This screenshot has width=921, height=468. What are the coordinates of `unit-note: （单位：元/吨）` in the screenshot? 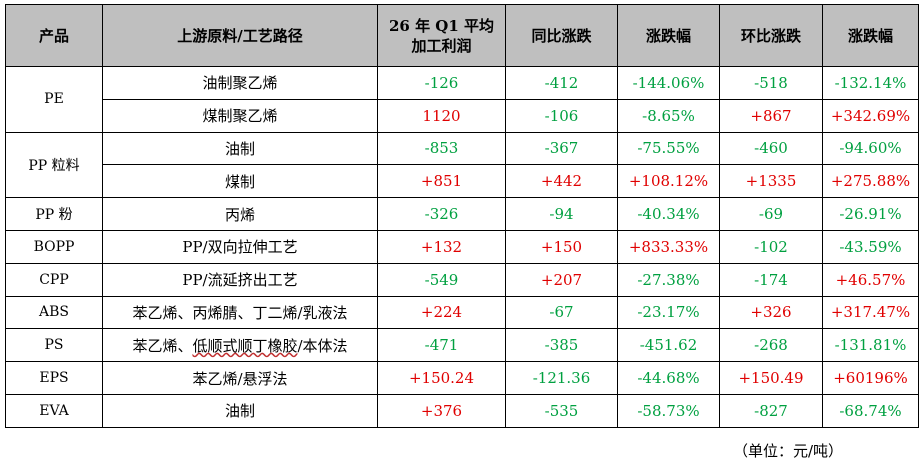 It's located at (788, 451).